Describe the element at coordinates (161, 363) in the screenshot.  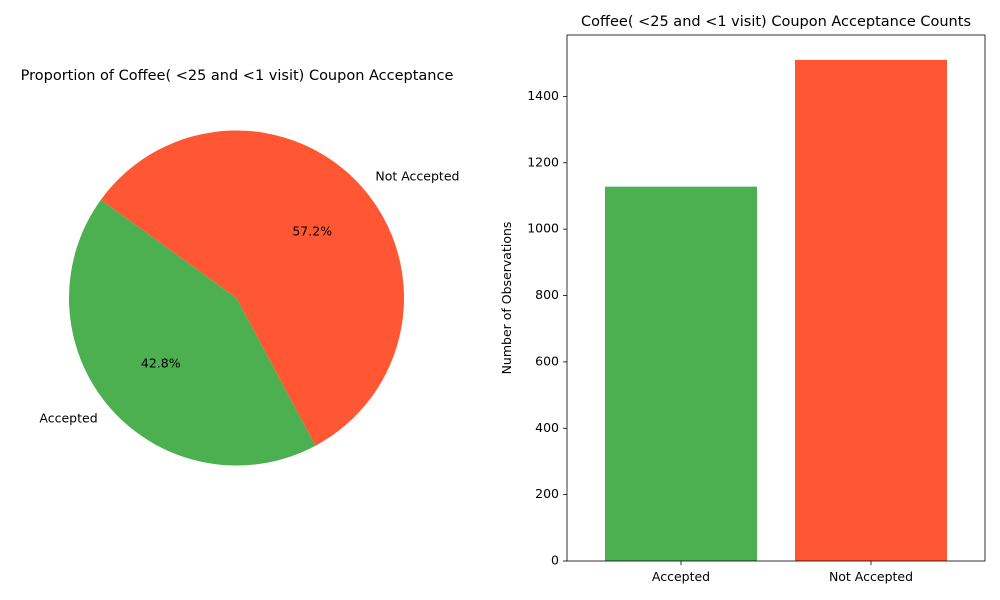
I see `pie-percent-label: 42.8%` at that location.